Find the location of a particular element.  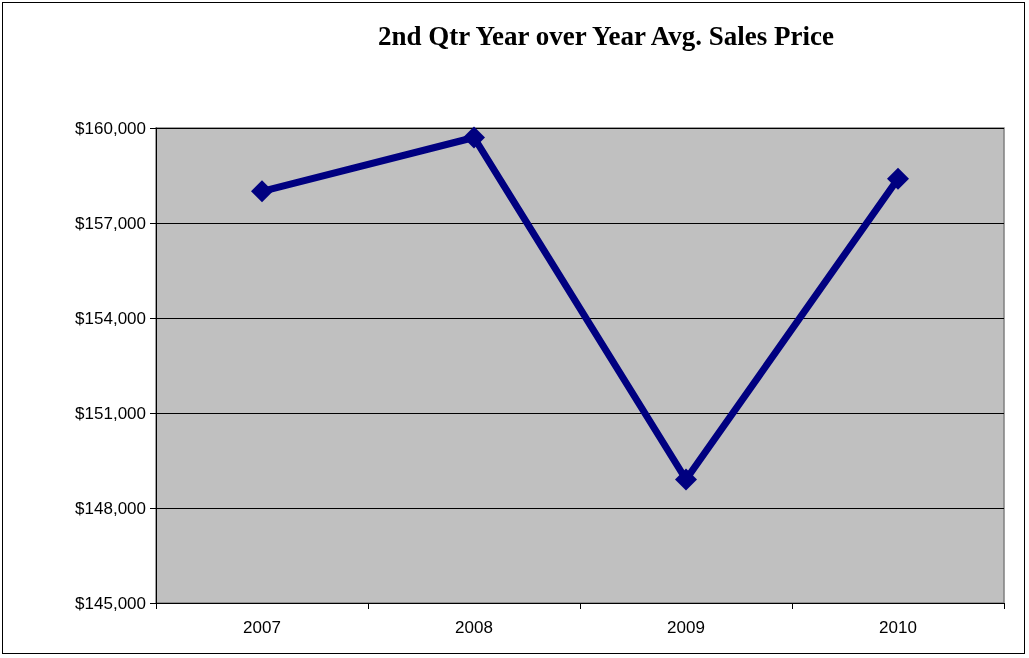

chart-title: 2nd Qtr Year over Year Avg. Sales Price is located at coordinates (606, 35).